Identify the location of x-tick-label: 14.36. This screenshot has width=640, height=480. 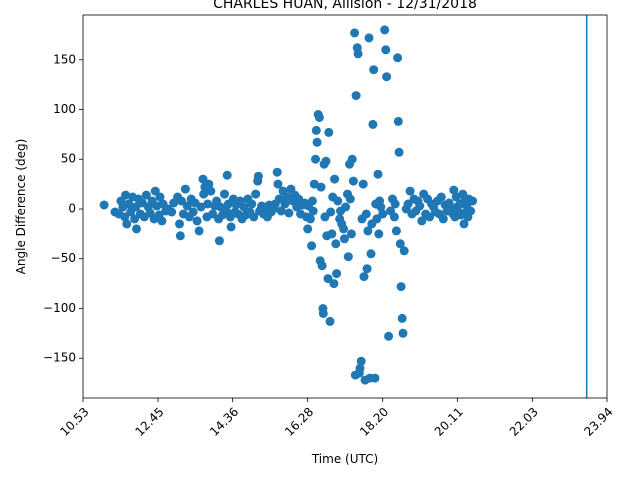
(224, 422).